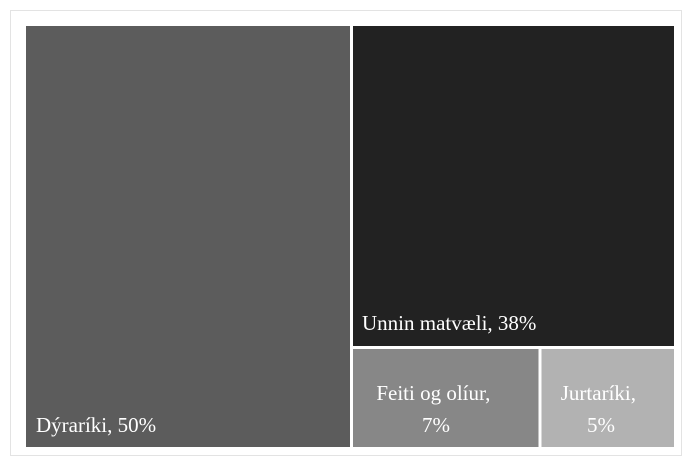  Describe the element at coordinates (435, 409) in the screenshot. I see `tile-label-feiti-og-oliur: Feiti og olíur, 7%` at that location.